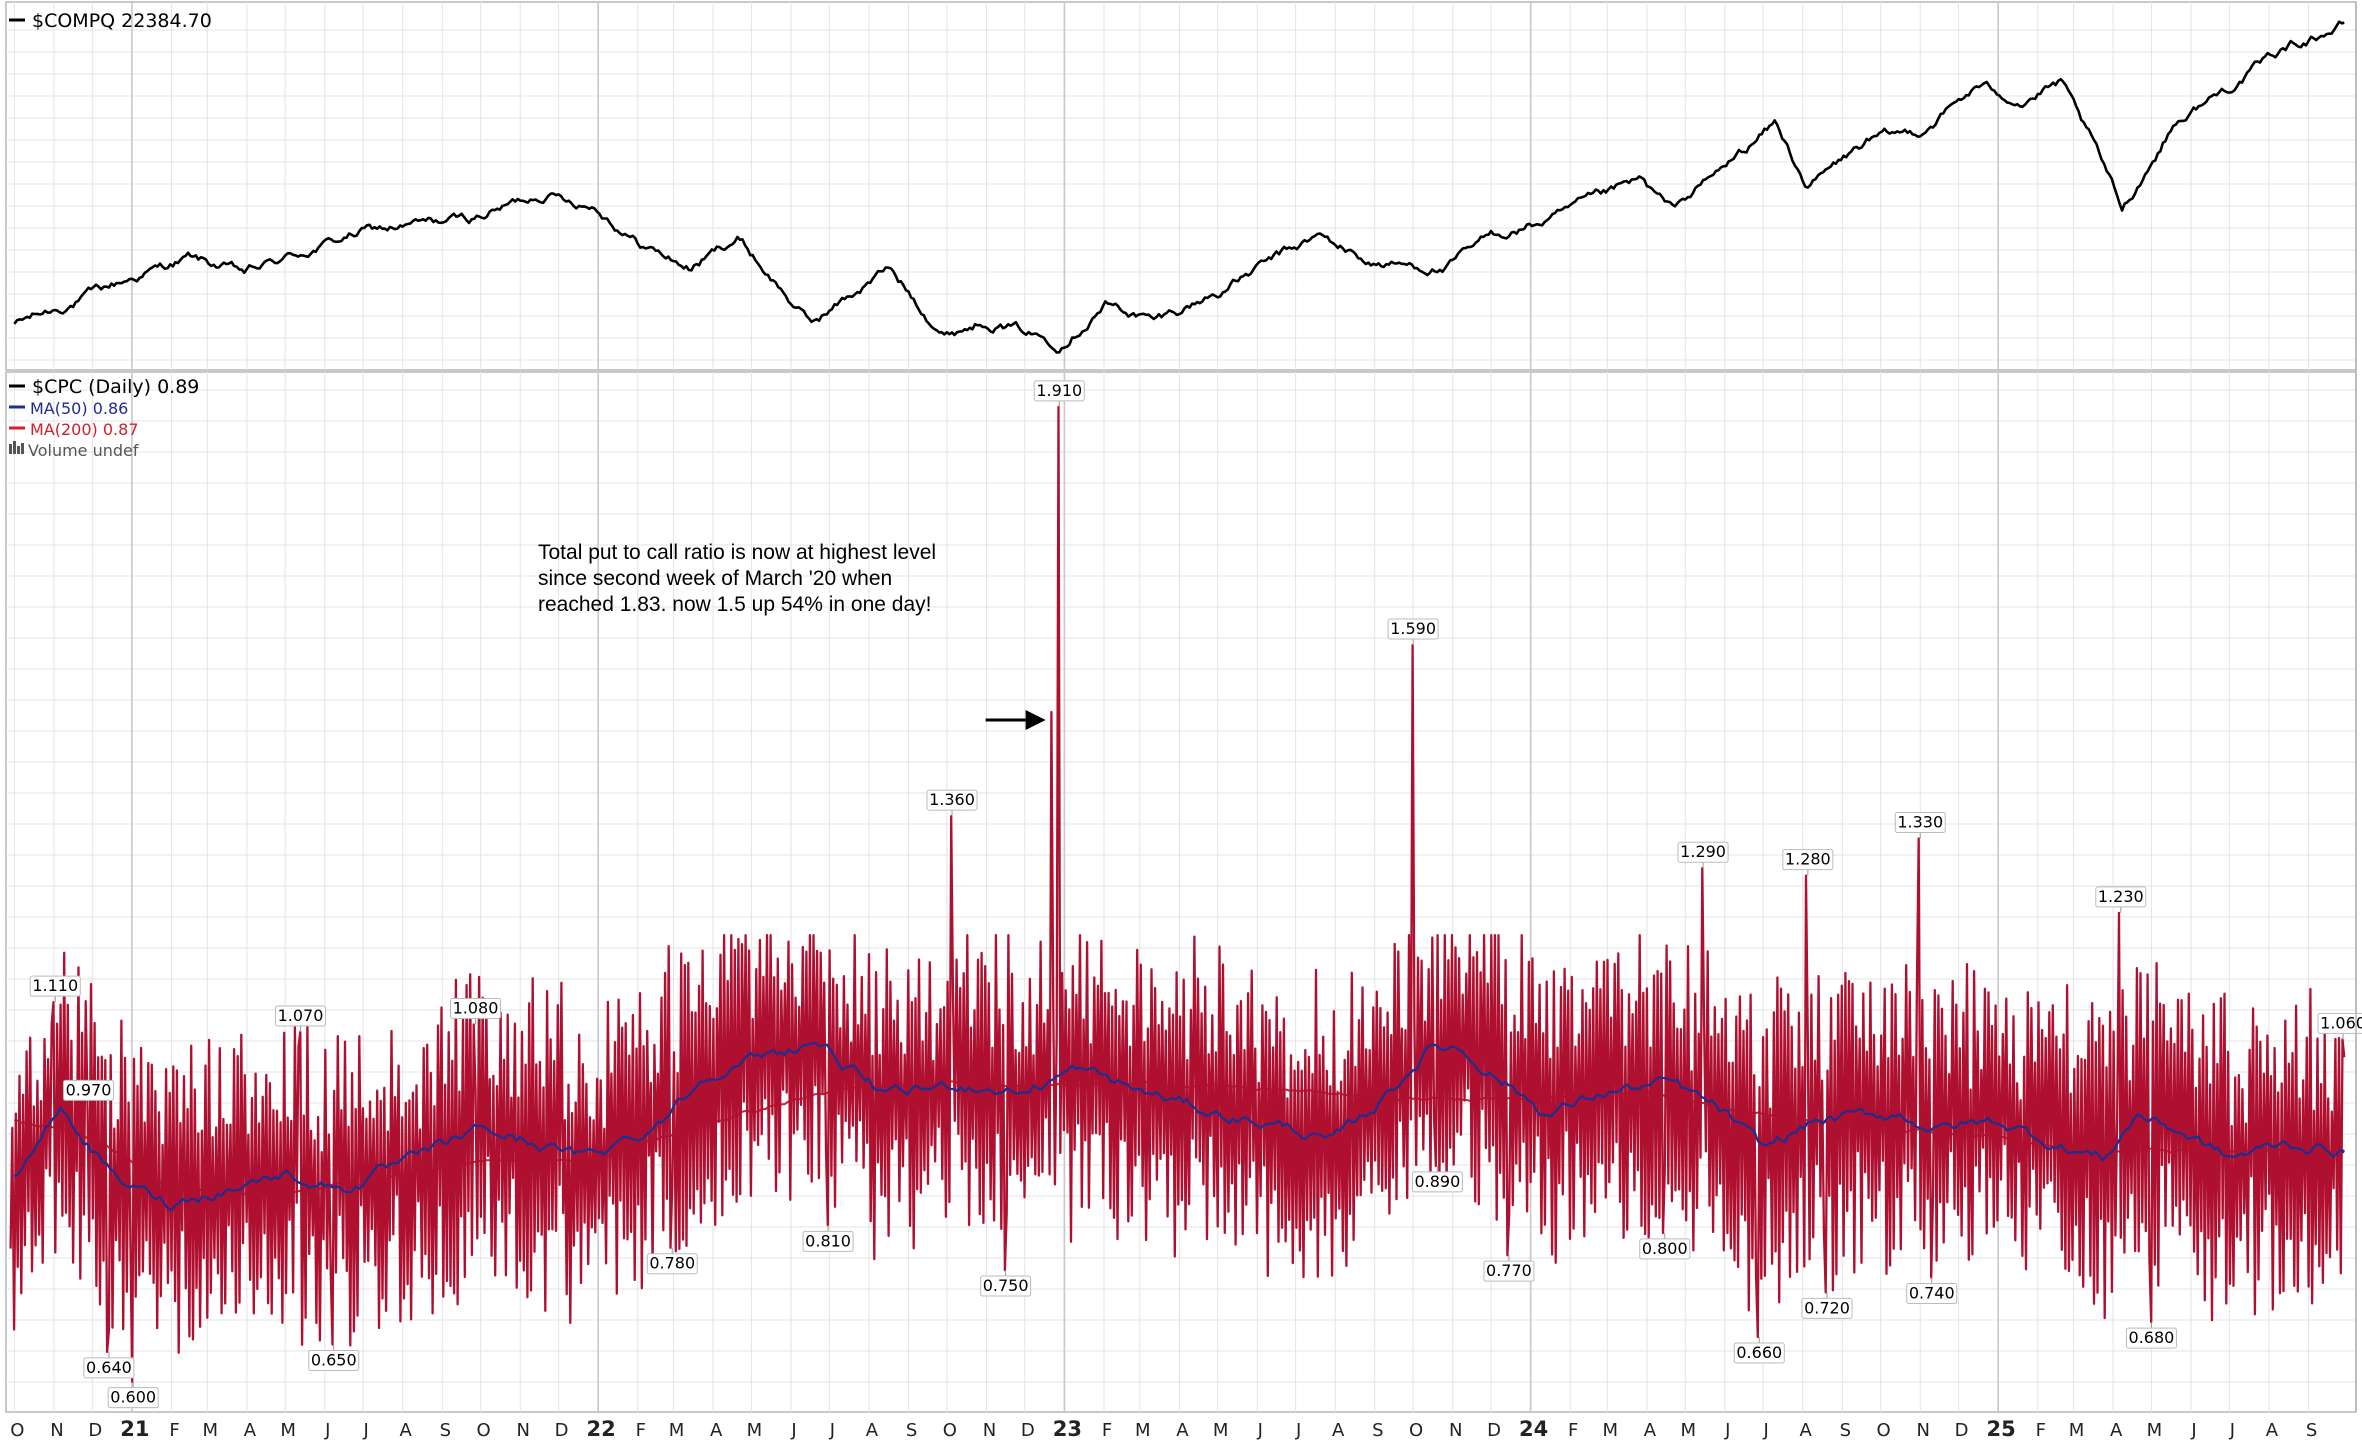  Describe the element at coordinates (1808, 862) in the screenshot. I see `peak-label-group: 1.280` at that location.